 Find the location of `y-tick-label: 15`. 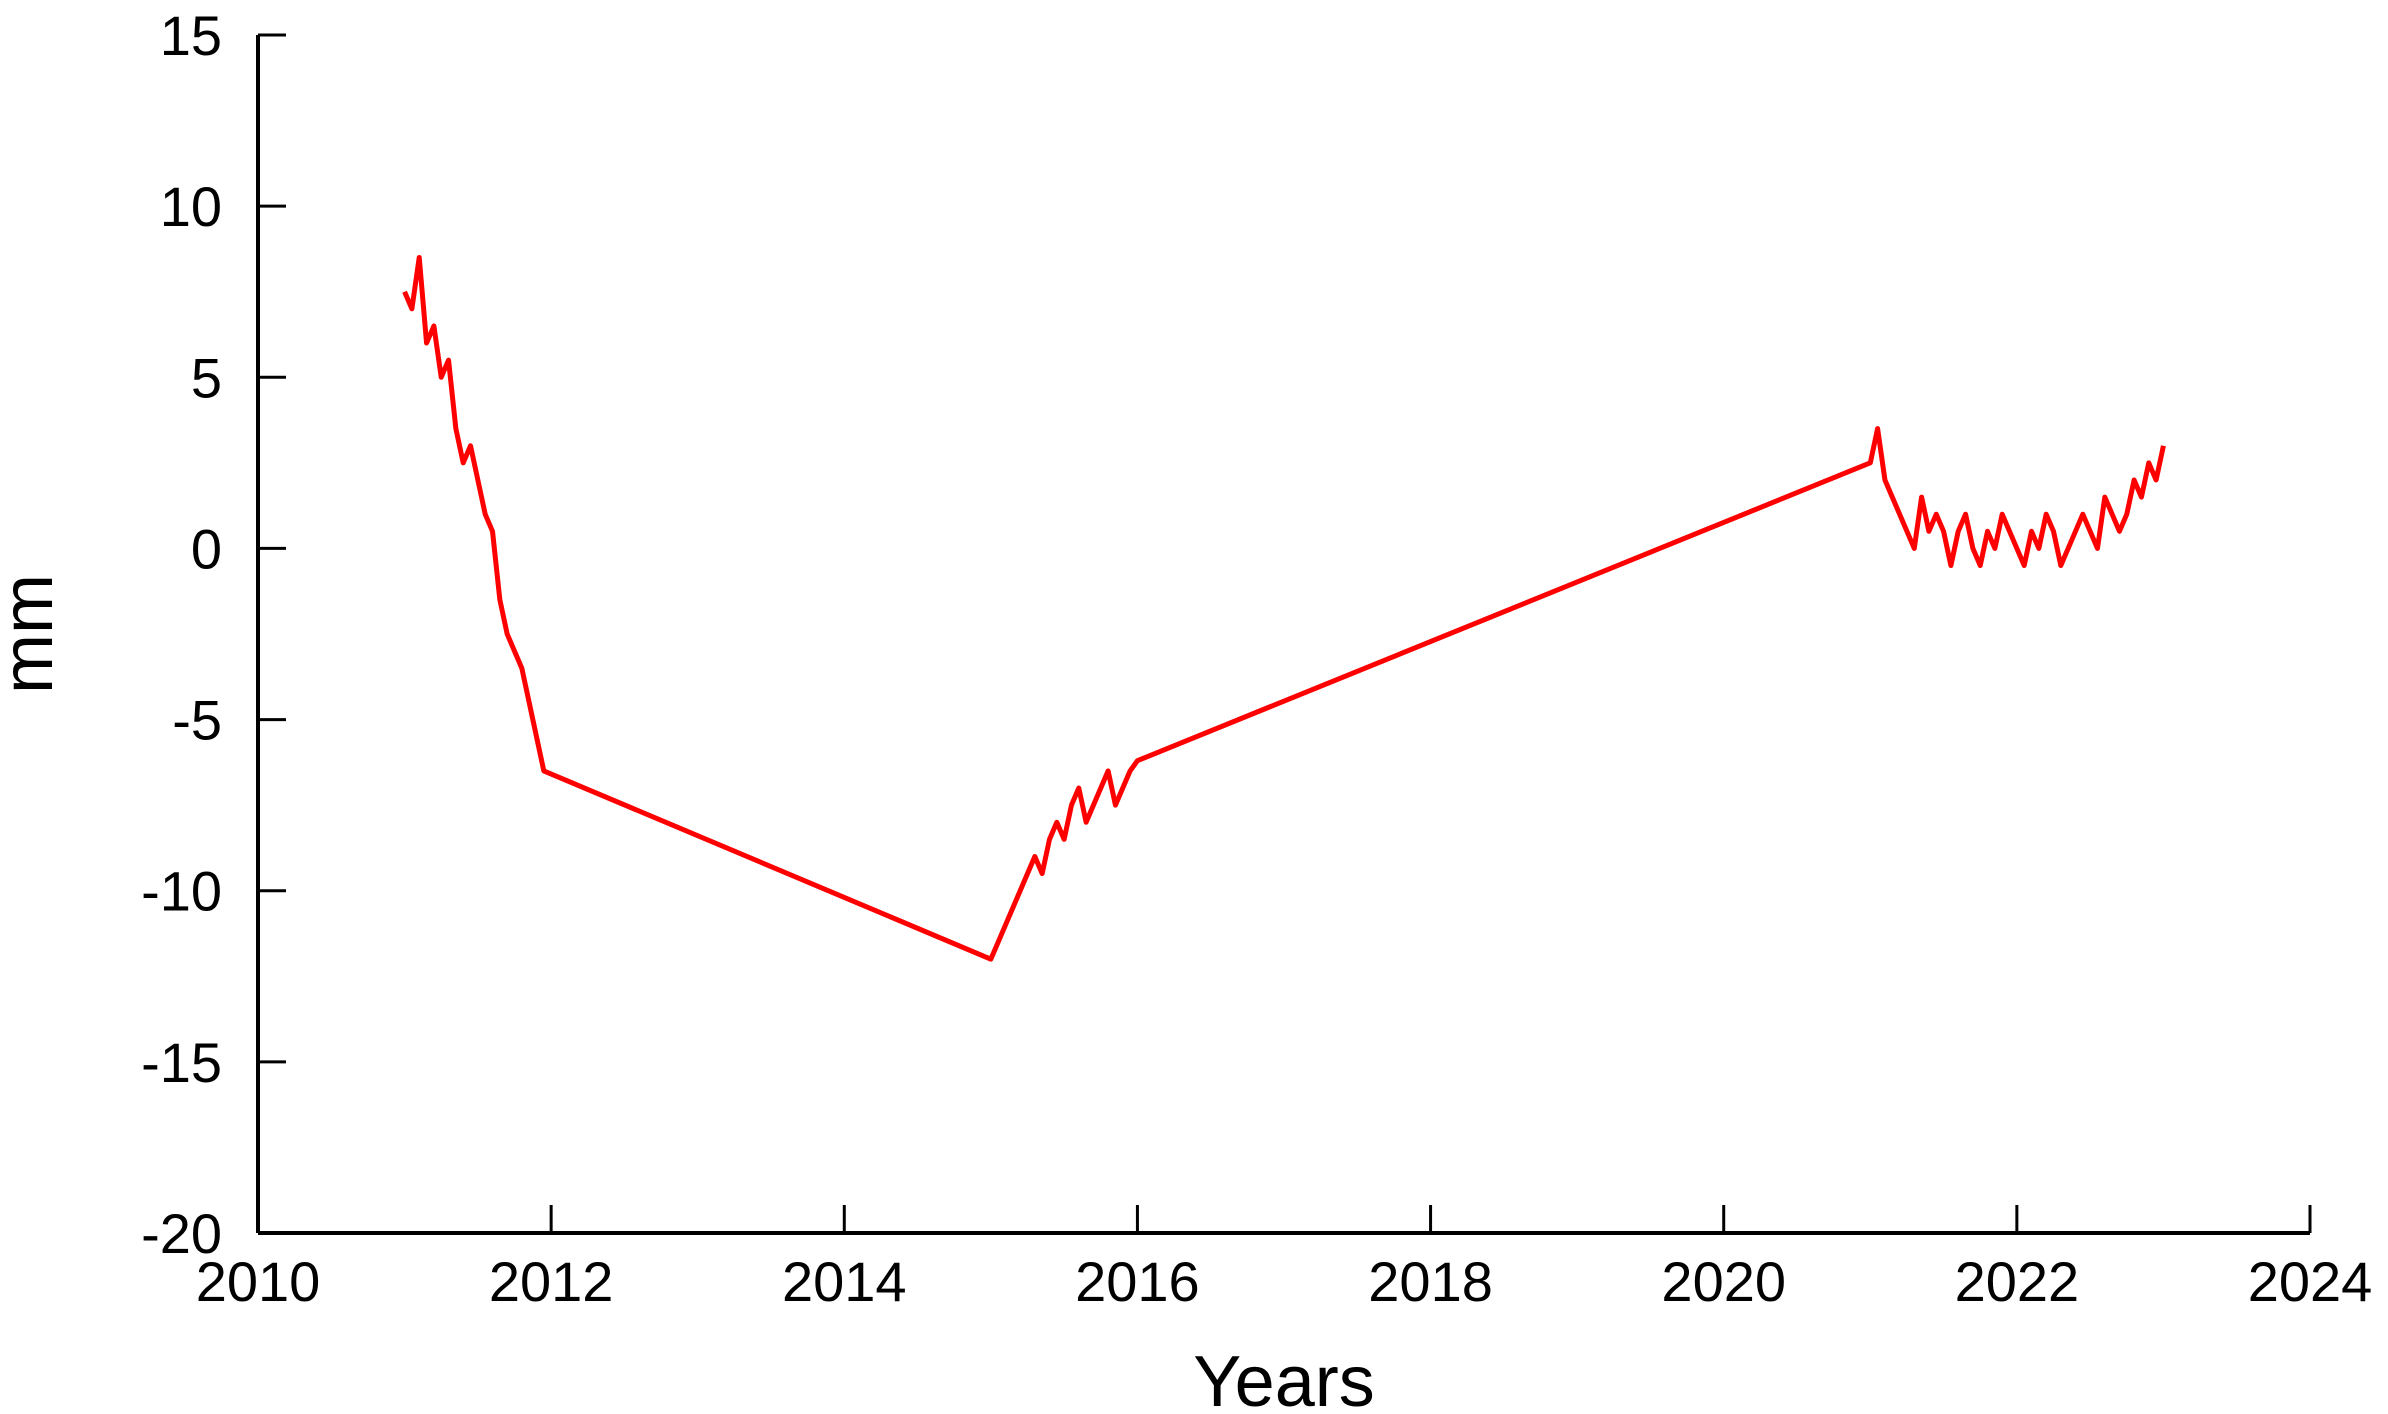

y-tick-label: 15 is located at coordinates (191, 35).